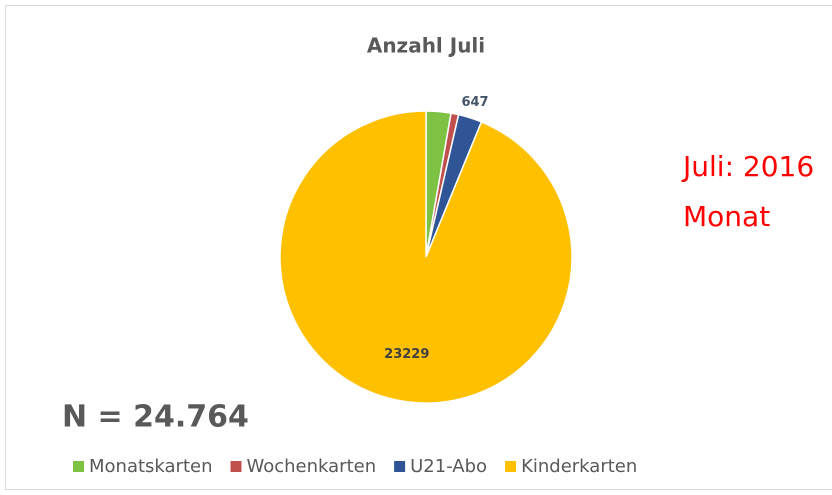 The height and width of the screenshot is (495, 832). Describe the element at coordinates (151, 466) in the screenshot. I see `legend-label: Monatskarten` at that location.